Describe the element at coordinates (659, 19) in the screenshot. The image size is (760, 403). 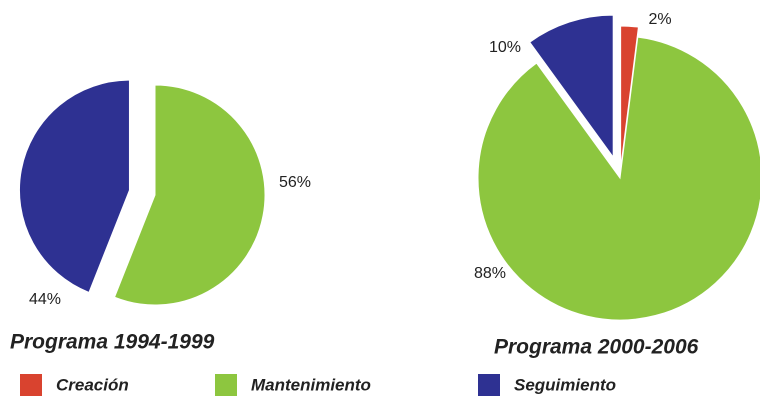
I see `data-label: 2%` at that location.